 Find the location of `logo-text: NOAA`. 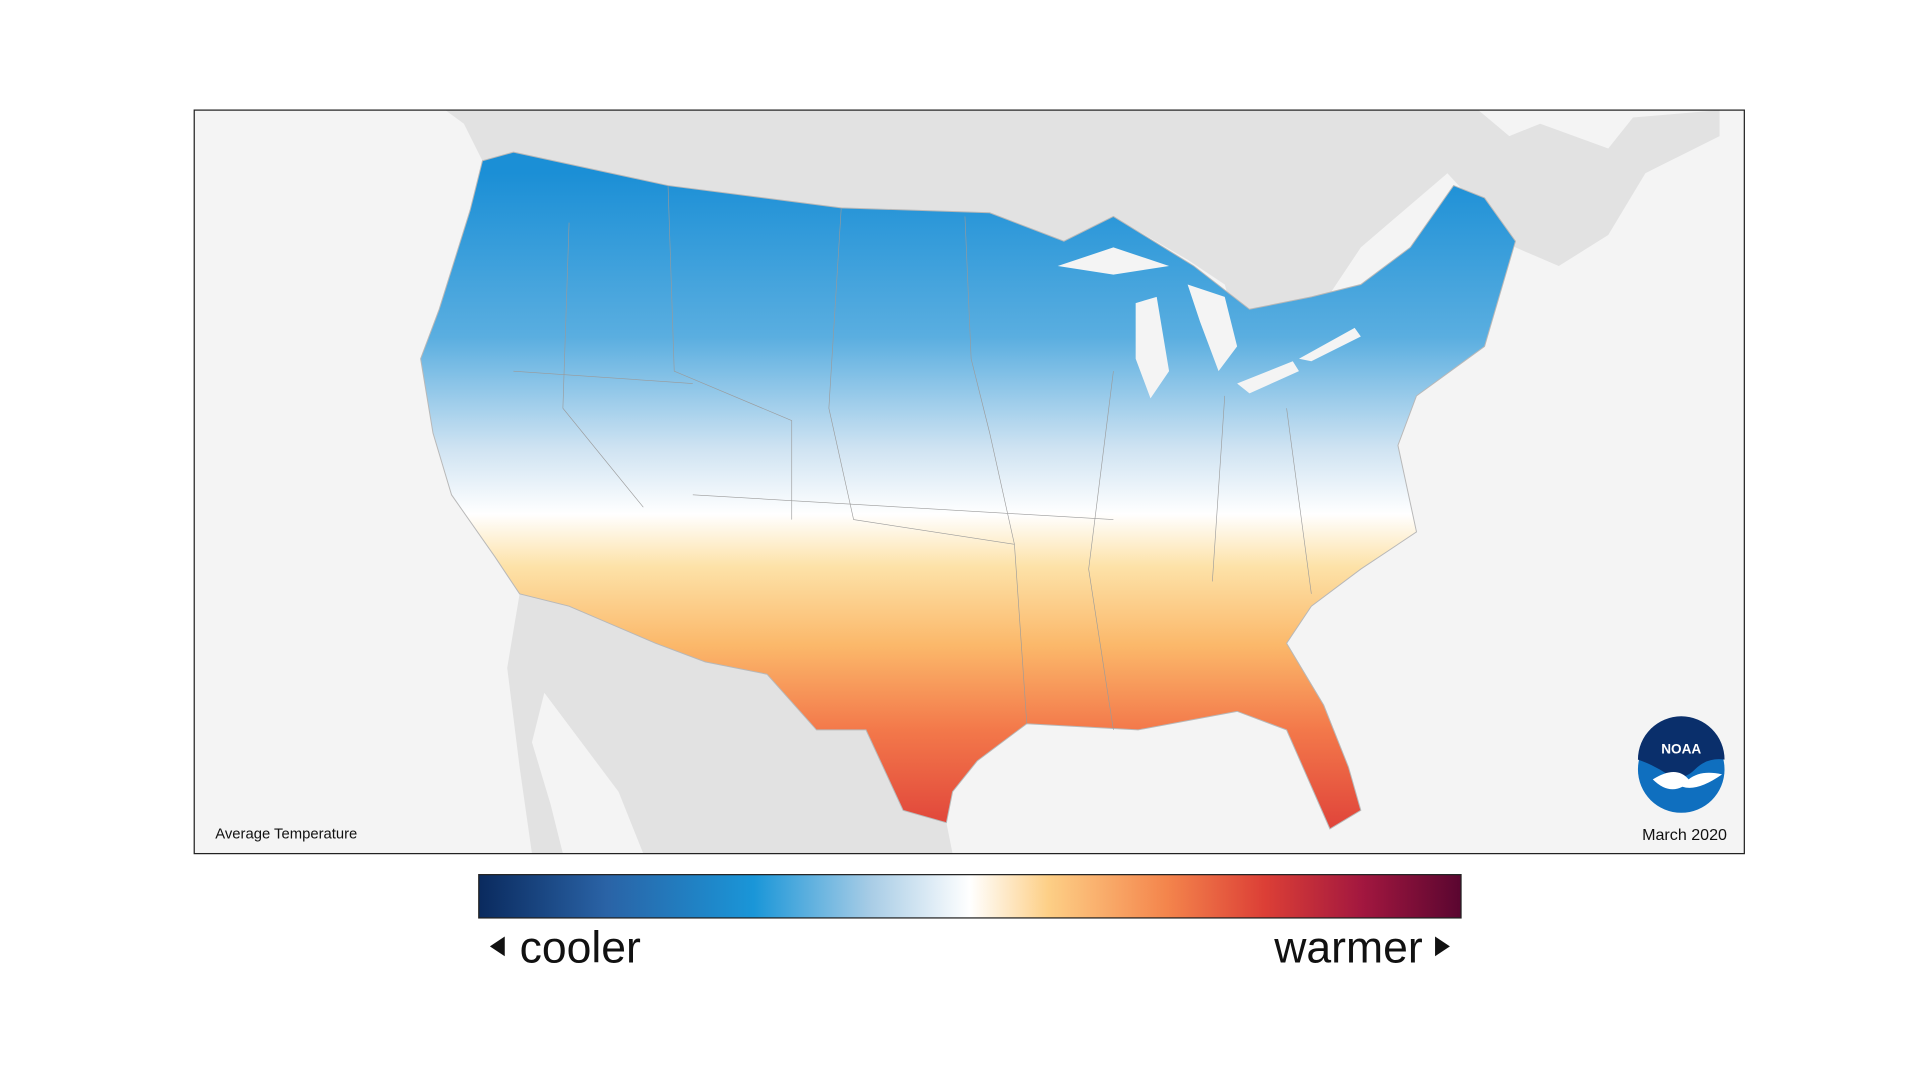

logo-text: NOAA is located at coordinates (1681, 748).